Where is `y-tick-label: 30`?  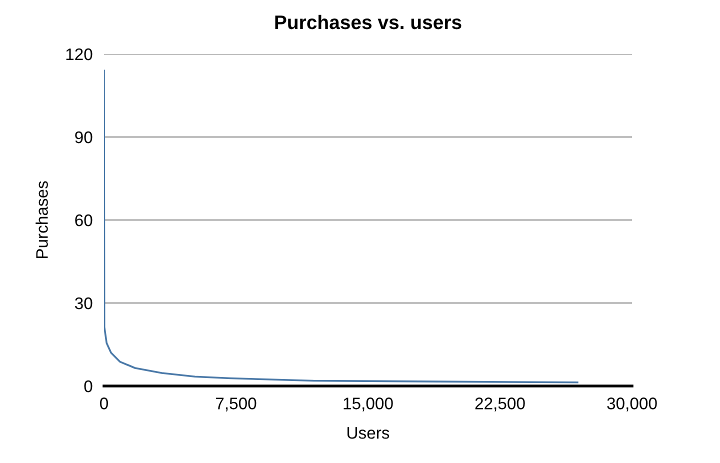
y-tick-label: 30 is located at coordinates (83, 303).